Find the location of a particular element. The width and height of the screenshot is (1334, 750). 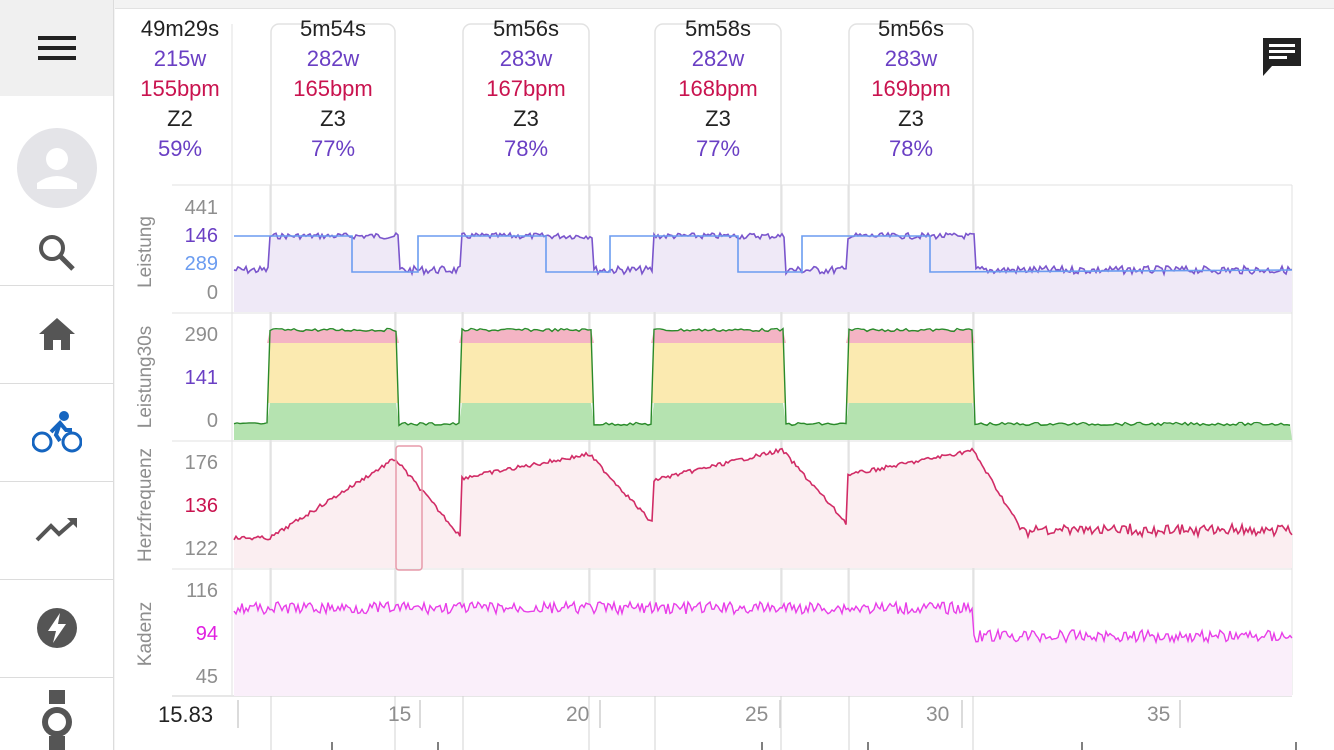

lap-stats: 5m56s 283w 169bpm Z3 78% is located at coordinates (911, 89).